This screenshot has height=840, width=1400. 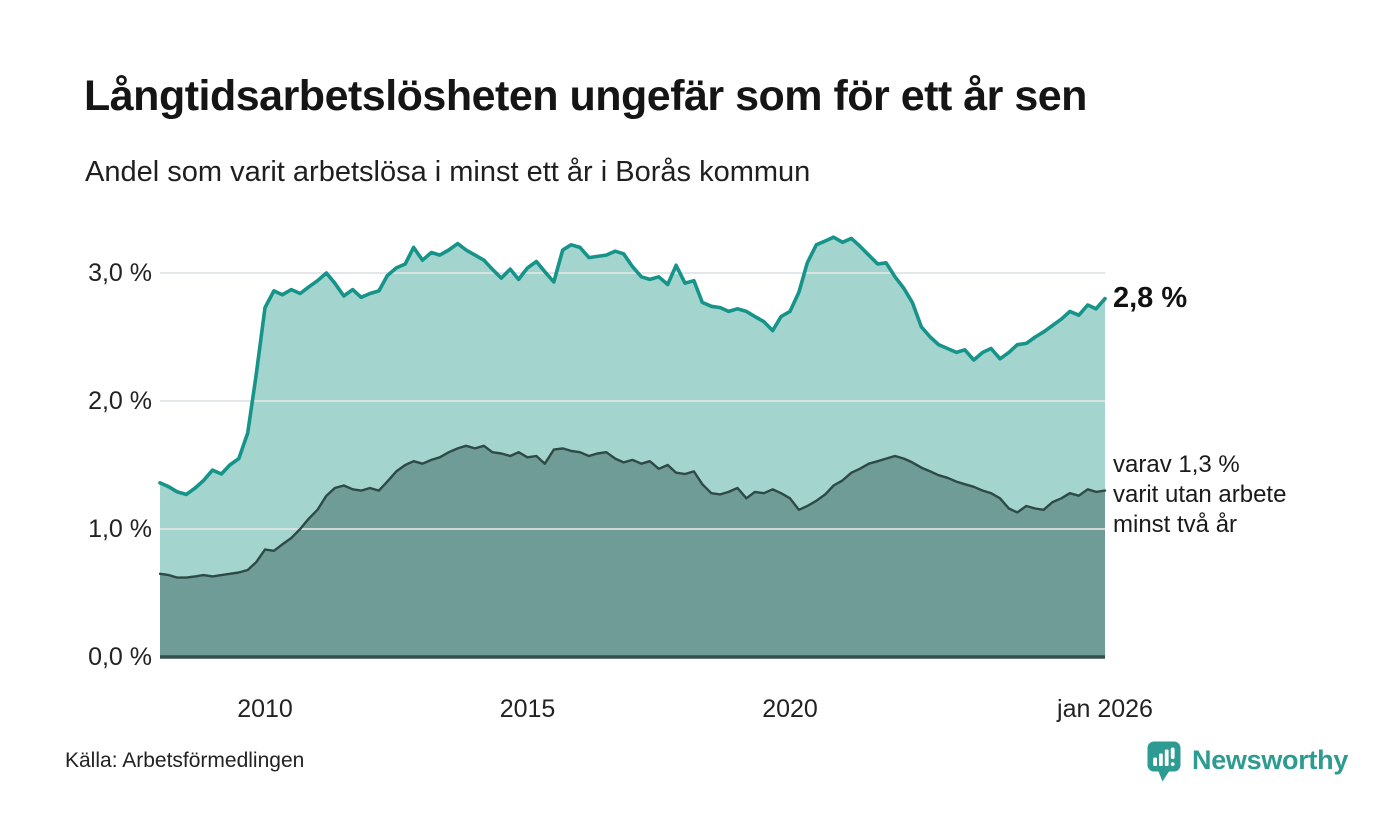 I want to click on logo-bubble-shape, so click(x=1164, y=761).